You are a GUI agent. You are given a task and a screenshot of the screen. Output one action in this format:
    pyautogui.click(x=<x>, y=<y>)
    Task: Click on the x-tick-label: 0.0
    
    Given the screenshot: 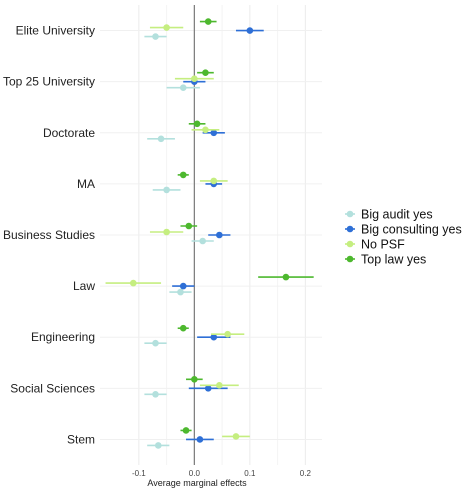 What is the action you would take?
    pyautogui.click(x=195, y=473)
    